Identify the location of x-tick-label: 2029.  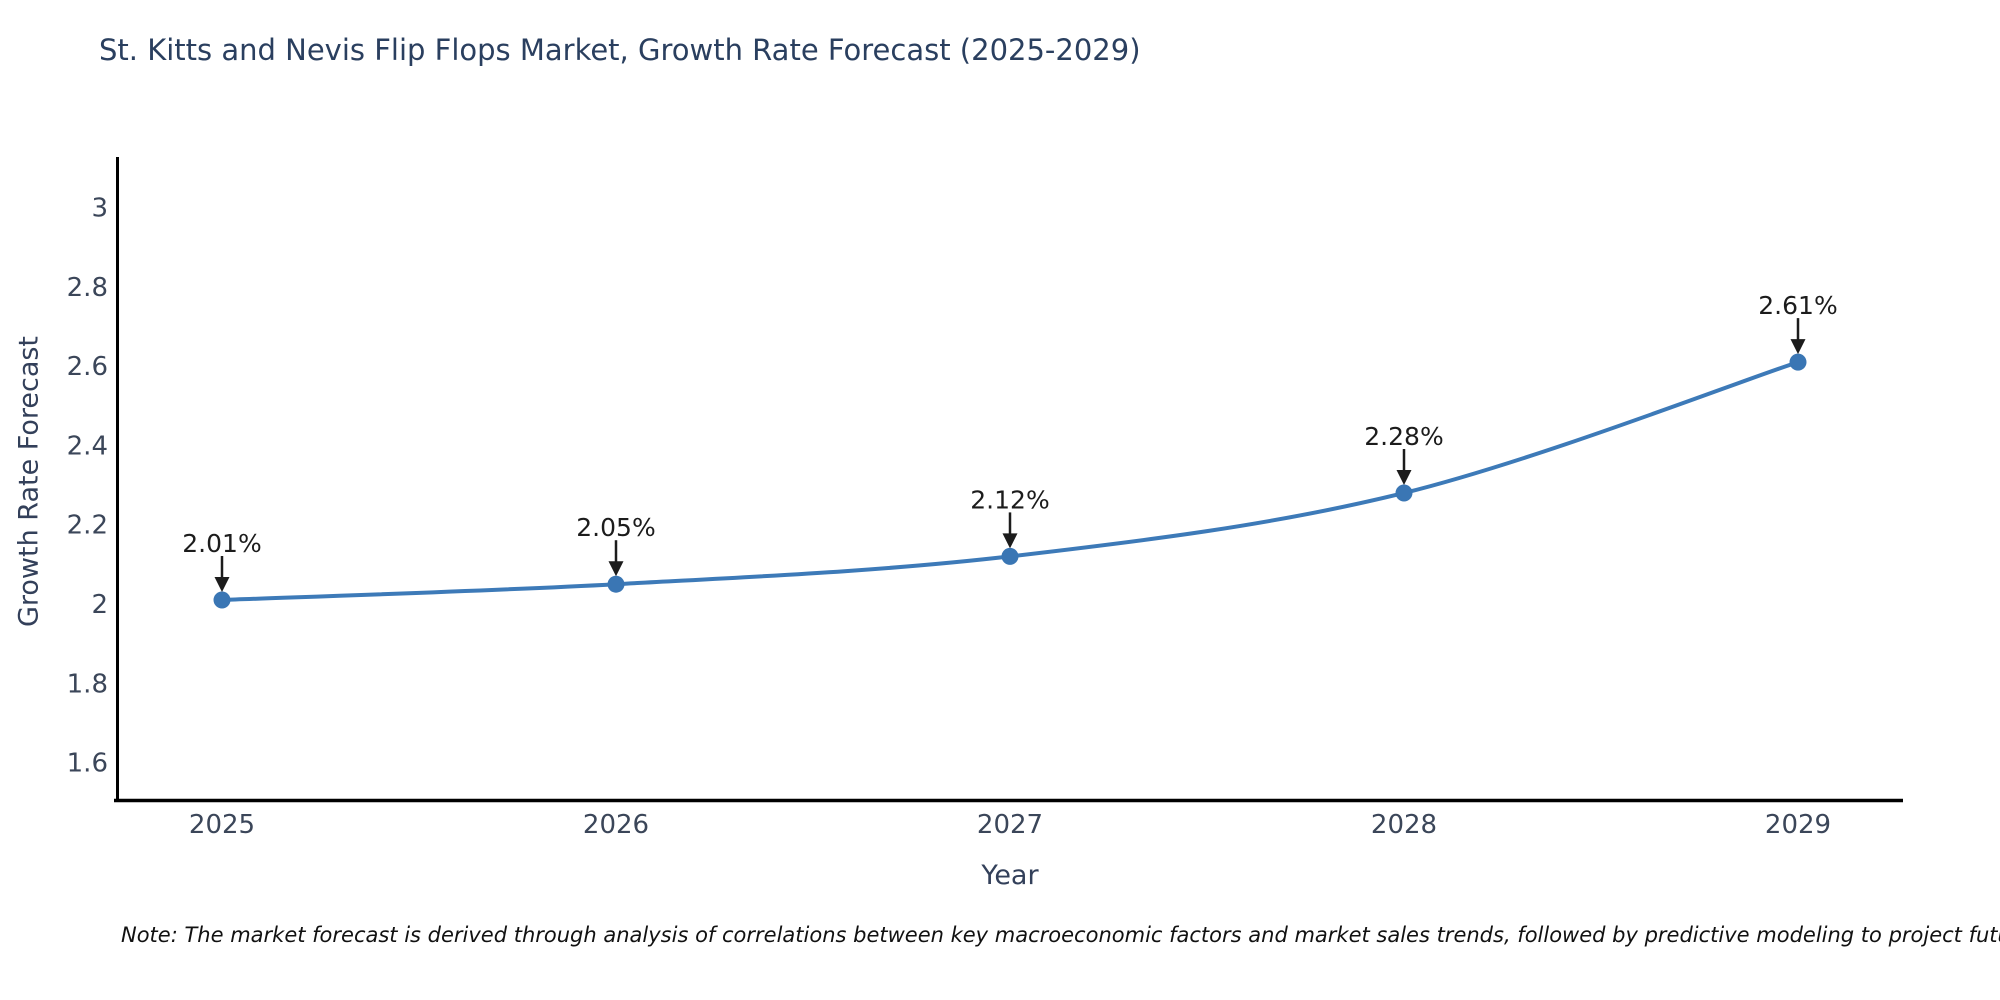
(1798, 825).